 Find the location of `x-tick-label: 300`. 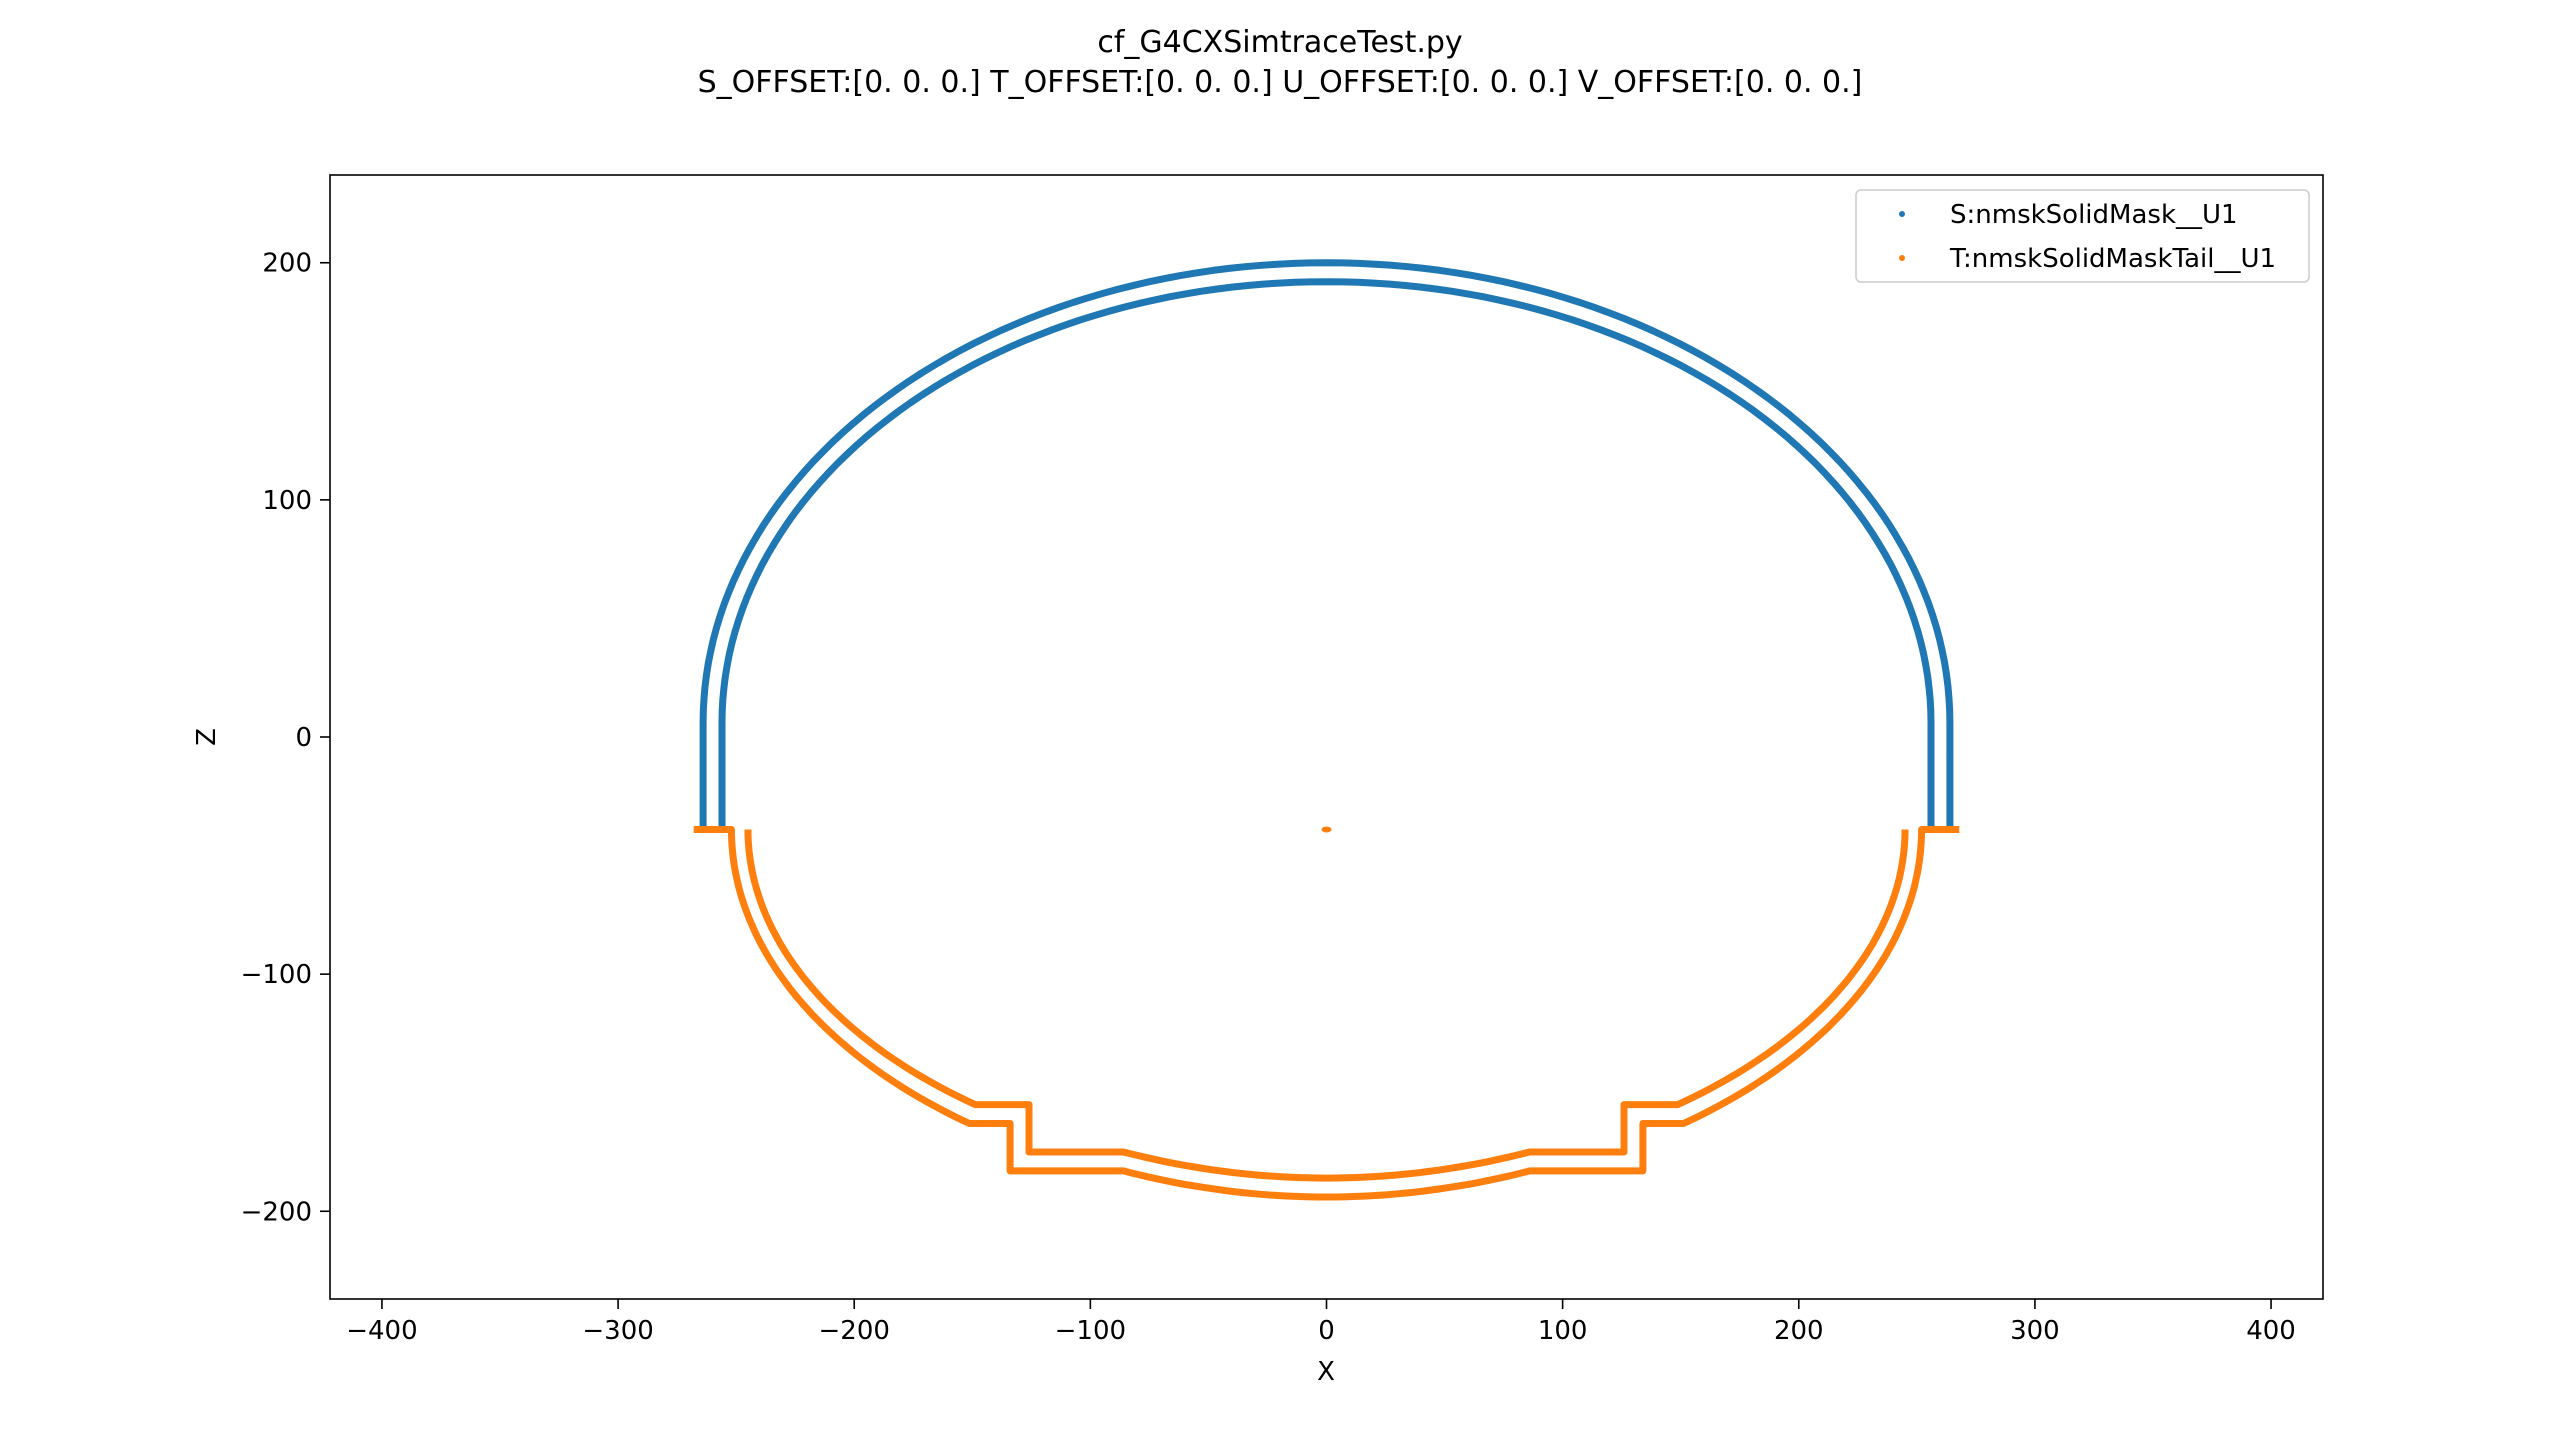

x-tick-label: 300 is located at coordinates (2035, 1331).